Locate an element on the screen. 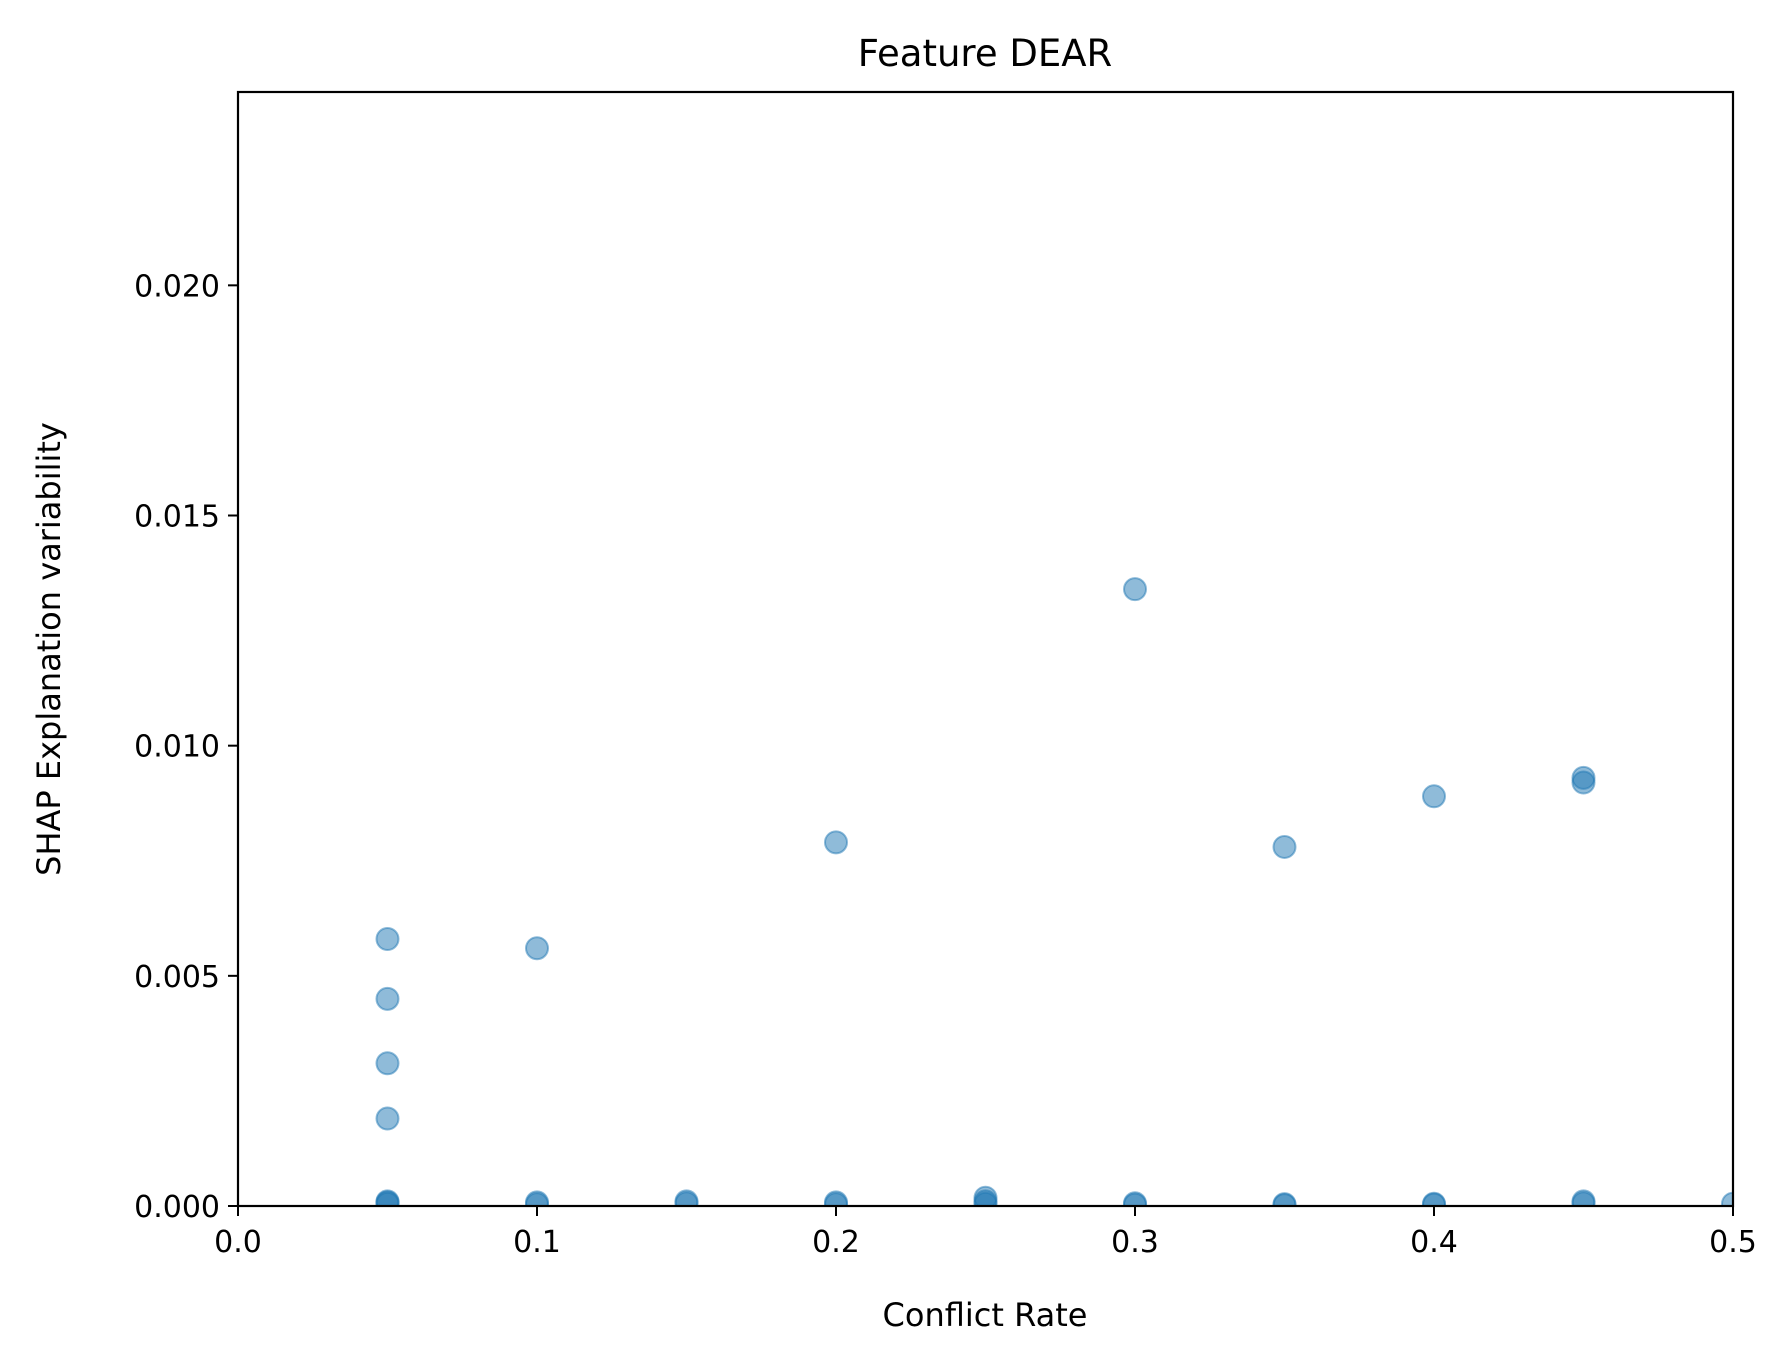 The image size is (1788, 1361). y-tick-label: 0.005 is located at coordinates (177, 977).